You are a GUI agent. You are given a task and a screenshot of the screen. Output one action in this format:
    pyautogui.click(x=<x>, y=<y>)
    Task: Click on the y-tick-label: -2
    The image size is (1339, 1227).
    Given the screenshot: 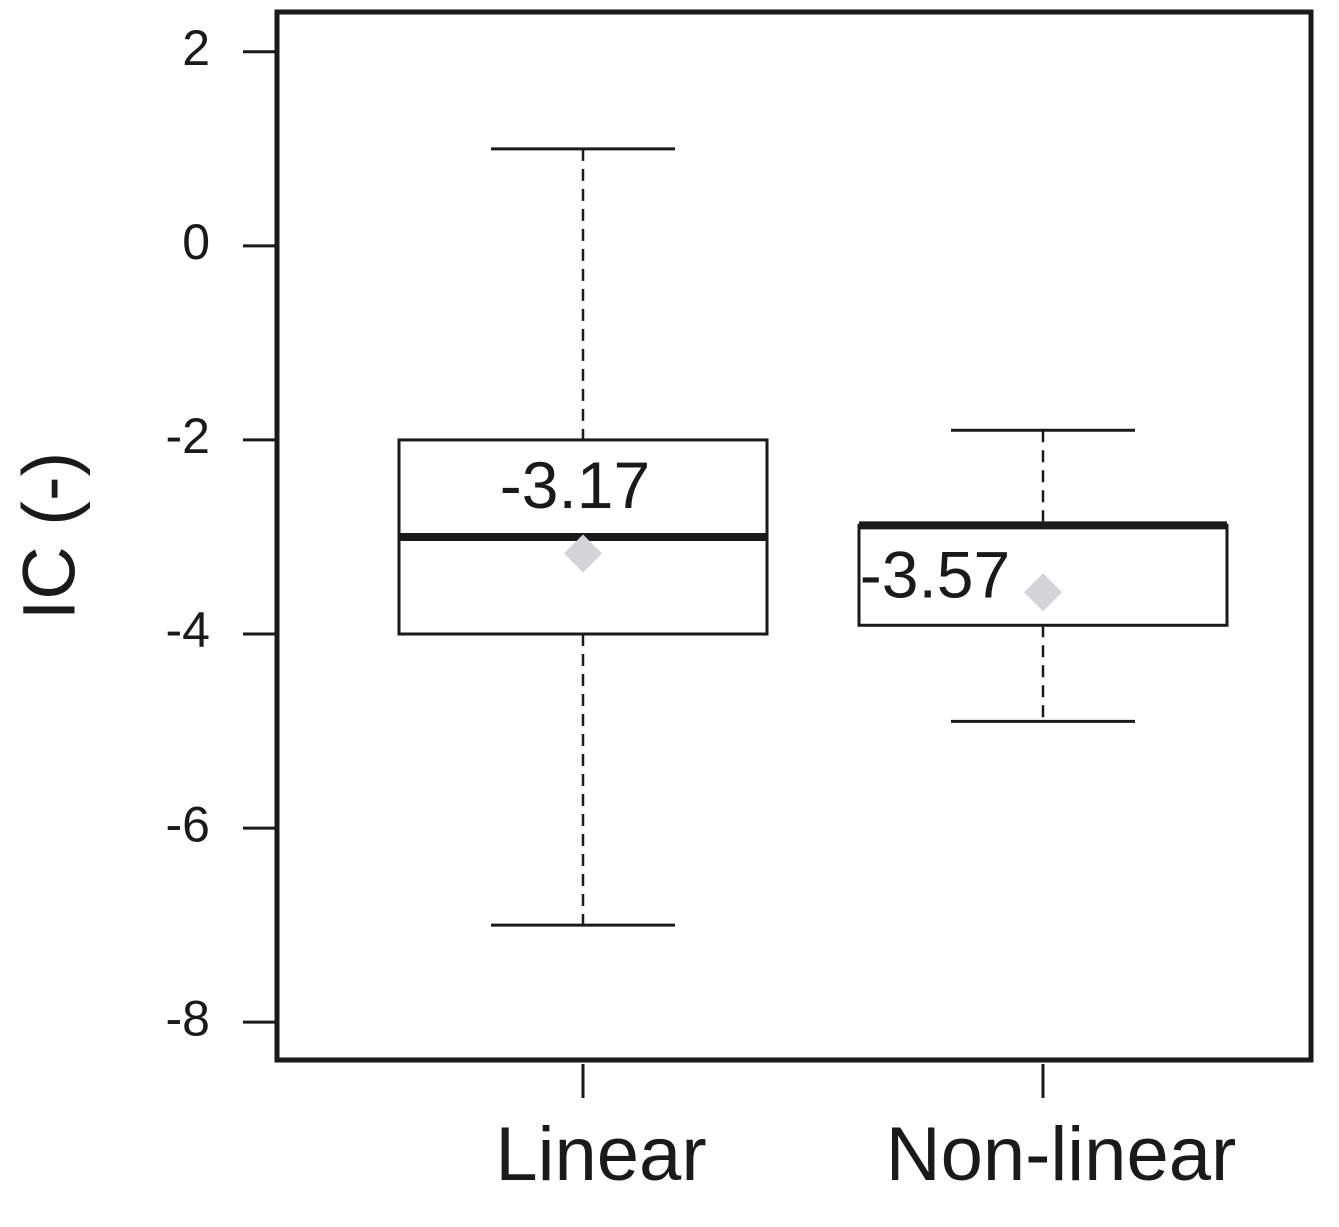 What is the action you would take?
    pyautogui.click(x=188, y=436)
    